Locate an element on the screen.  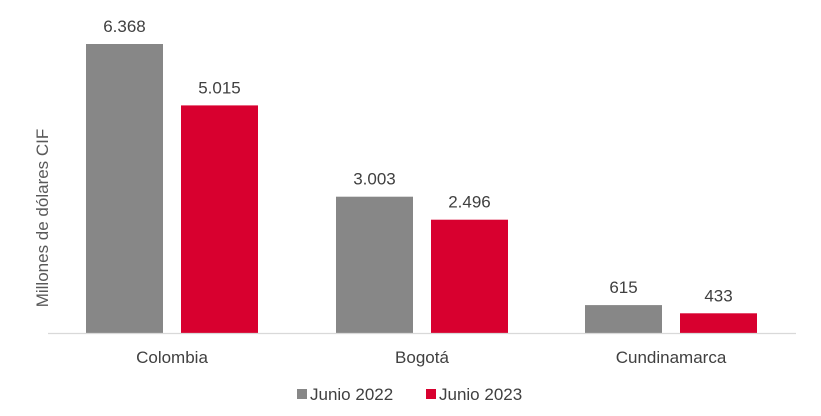
category-labels: Colombia Bogotá Cundinamarca is located at coordinates (431, 357).